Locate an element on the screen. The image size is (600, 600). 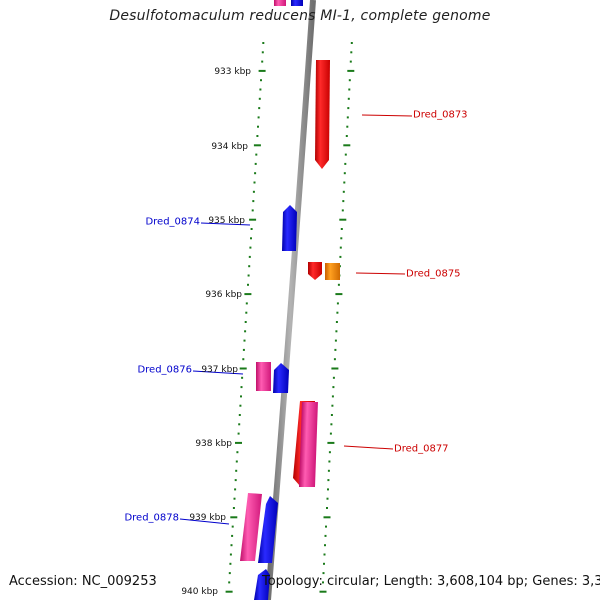
gene-label-dred-0874: Dred_0874 is located at coordinates (172, 222).